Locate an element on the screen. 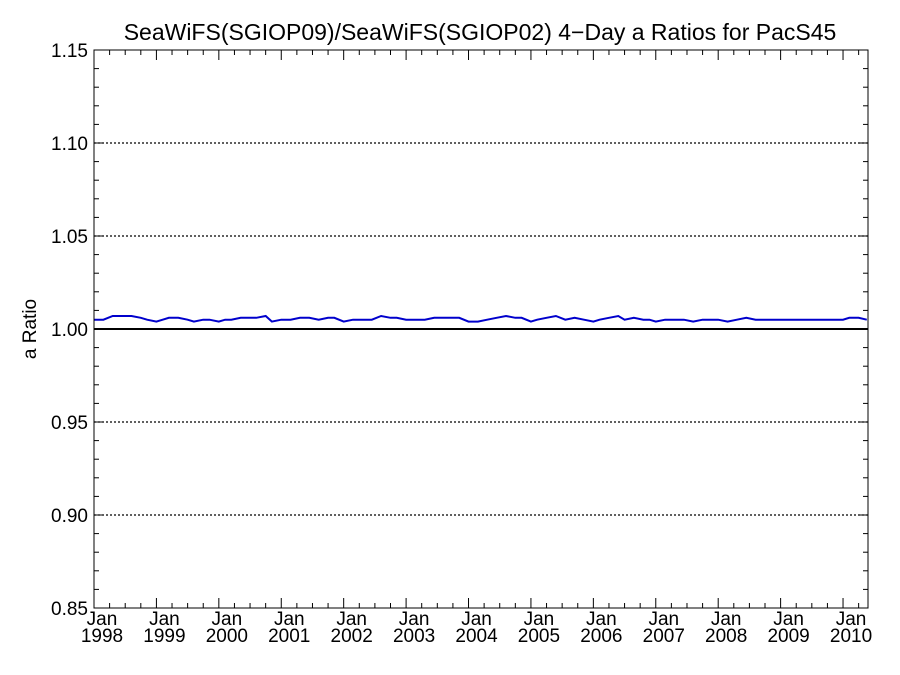 The height and width of the screenshot is (675, 900). x-tick-year-label: 2007 is located at coordinates (664, 636).